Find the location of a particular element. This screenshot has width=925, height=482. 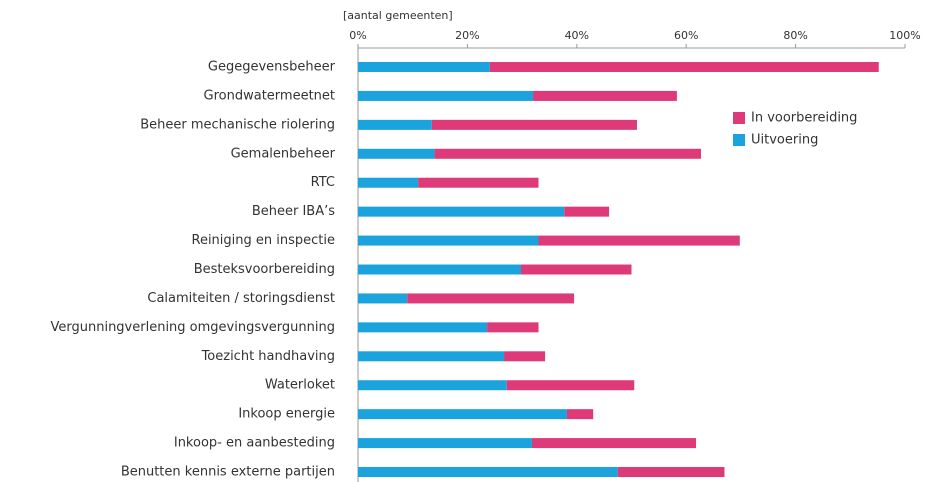

y-tick-label: Beheer IBA’s is located at coordinates (293, 211).